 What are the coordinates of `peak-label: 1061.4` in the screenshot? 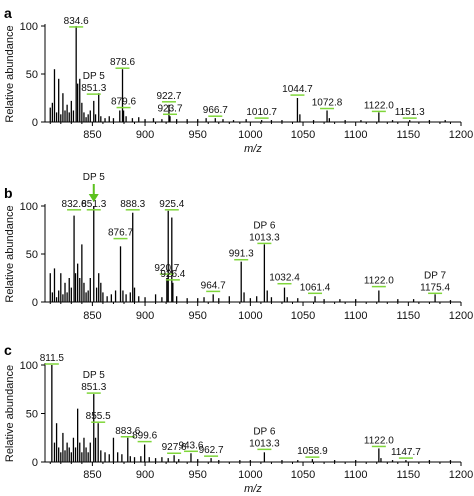 It's located at (315, 287).